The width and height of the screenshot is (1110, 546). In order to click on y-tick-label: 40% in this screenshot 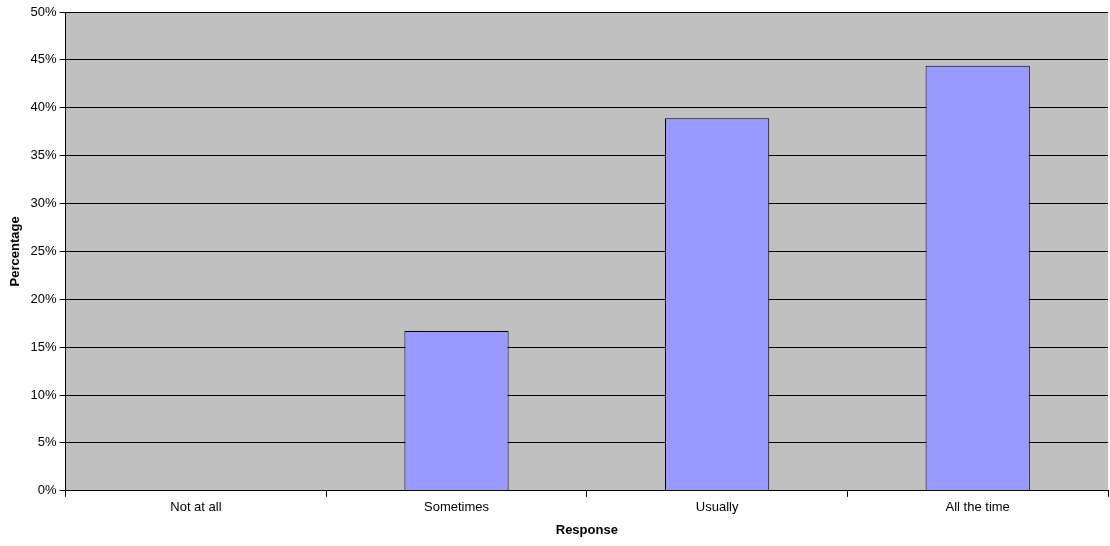, I will do `click(44, 107)`.